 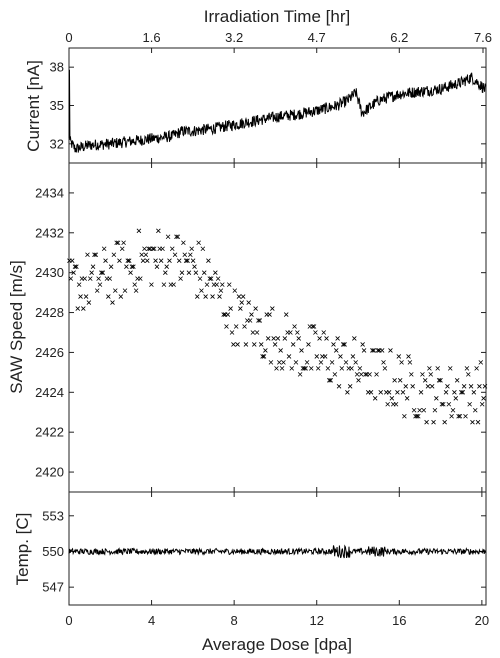 I want to click on saw-y-tick-label: 2420, so click(x=49, y=472).